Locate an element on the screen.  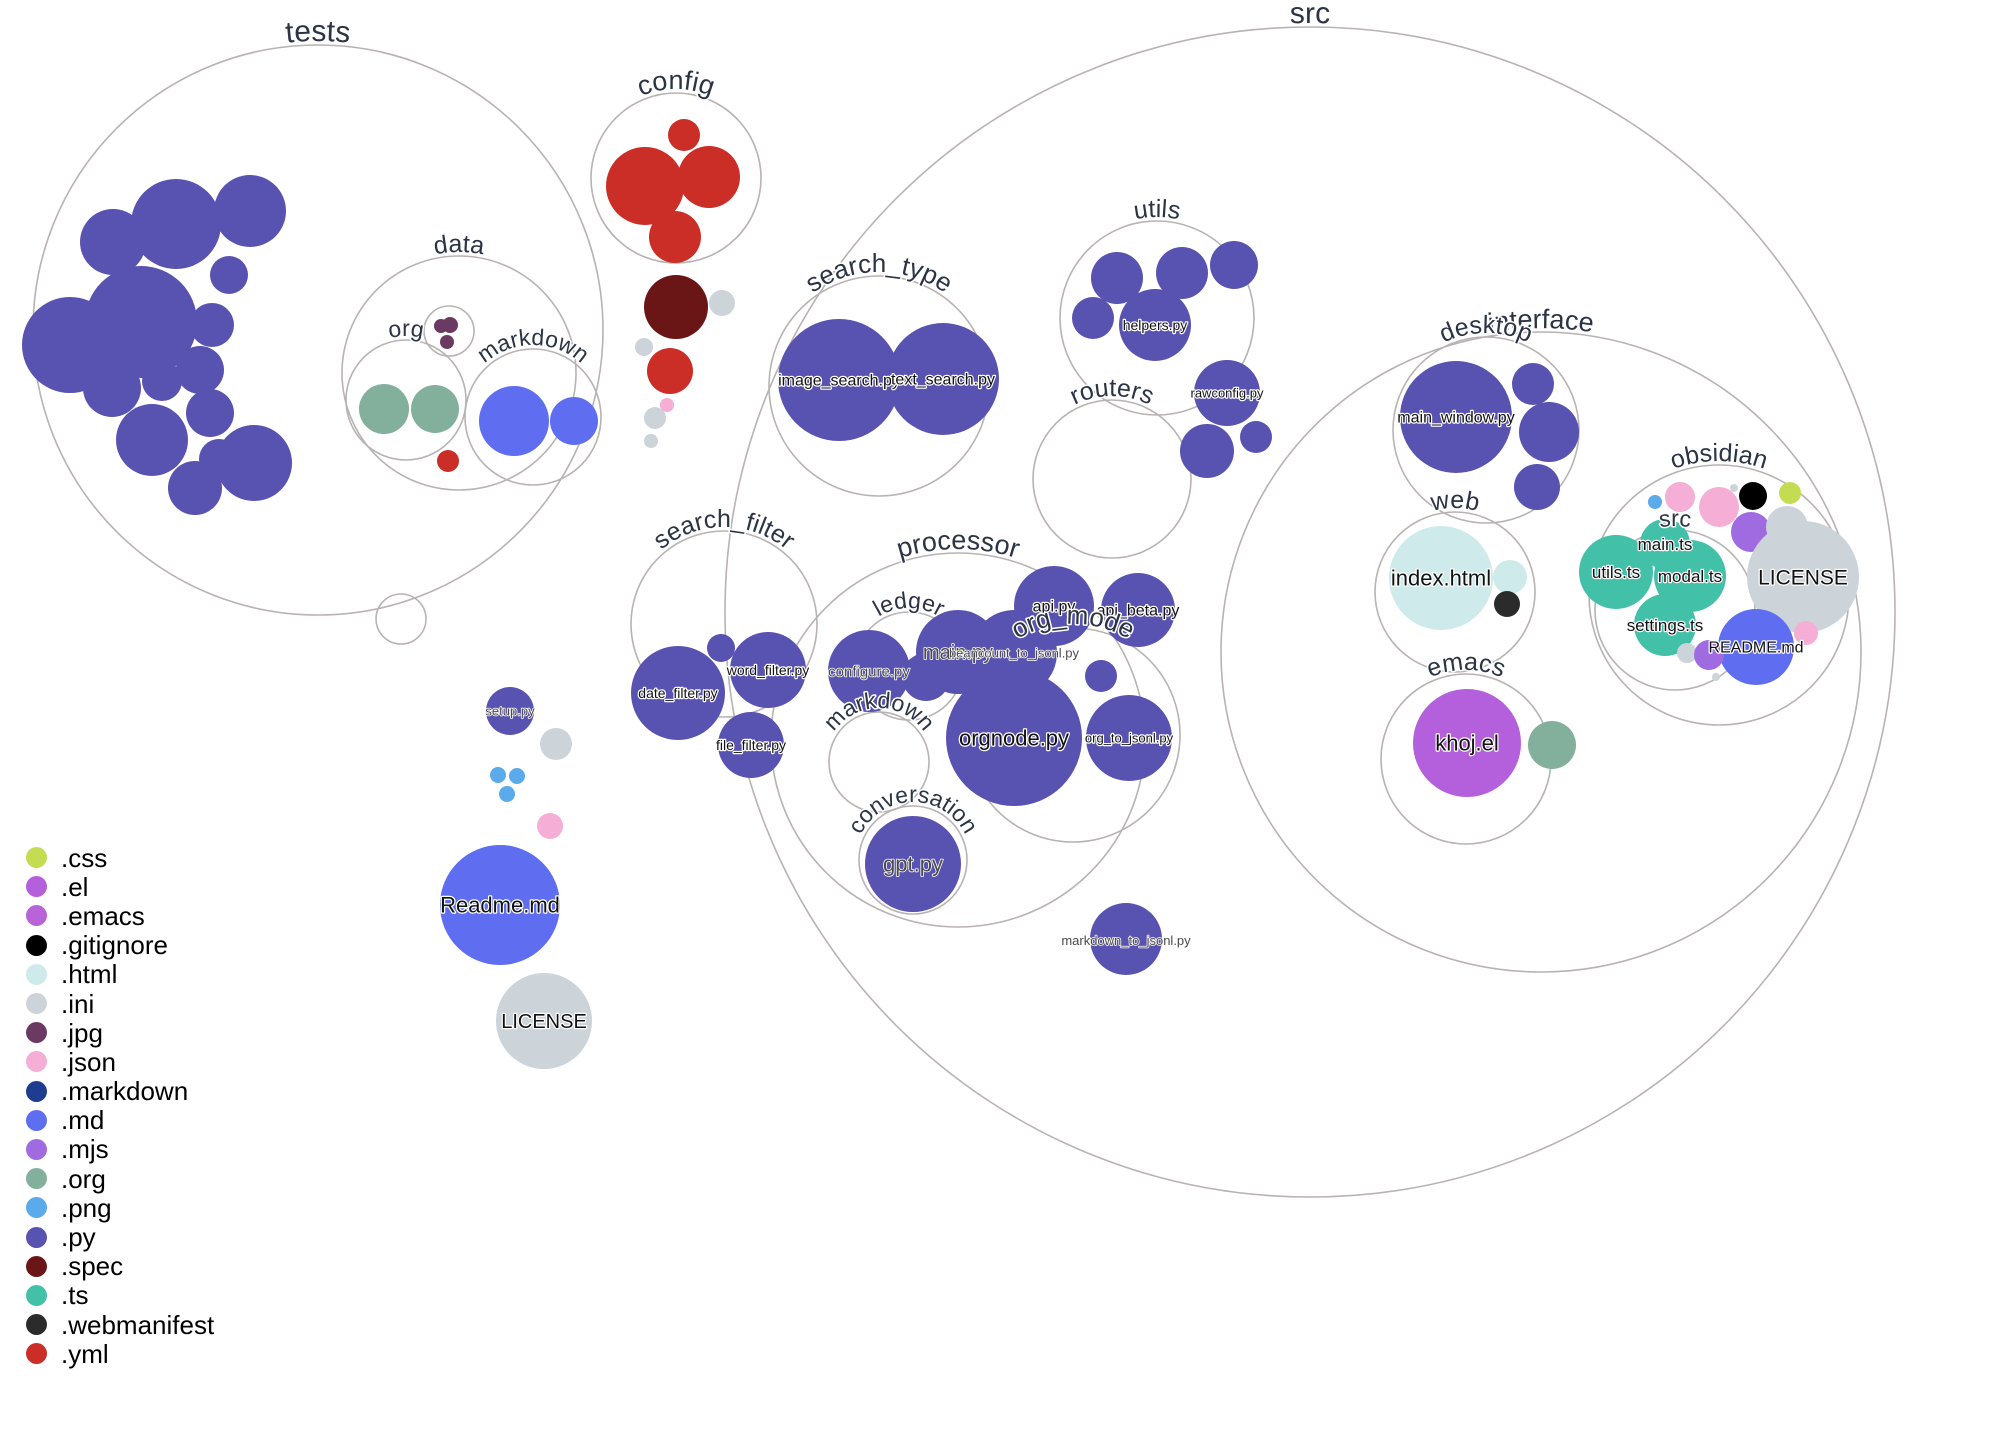
directory-ring-interface is located at coordinates (1541, 652).